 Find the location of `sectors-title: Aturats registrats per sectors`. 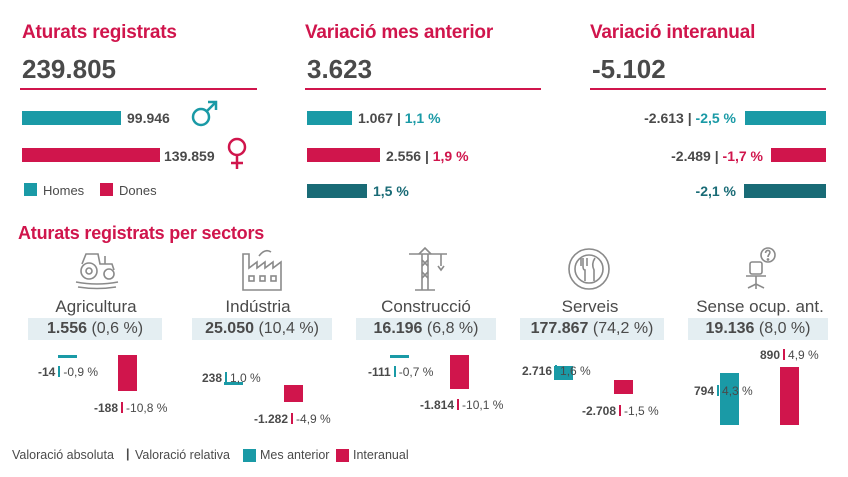

sectors-title: Aturats registrats per sectors is located at coordinates (141, 233).